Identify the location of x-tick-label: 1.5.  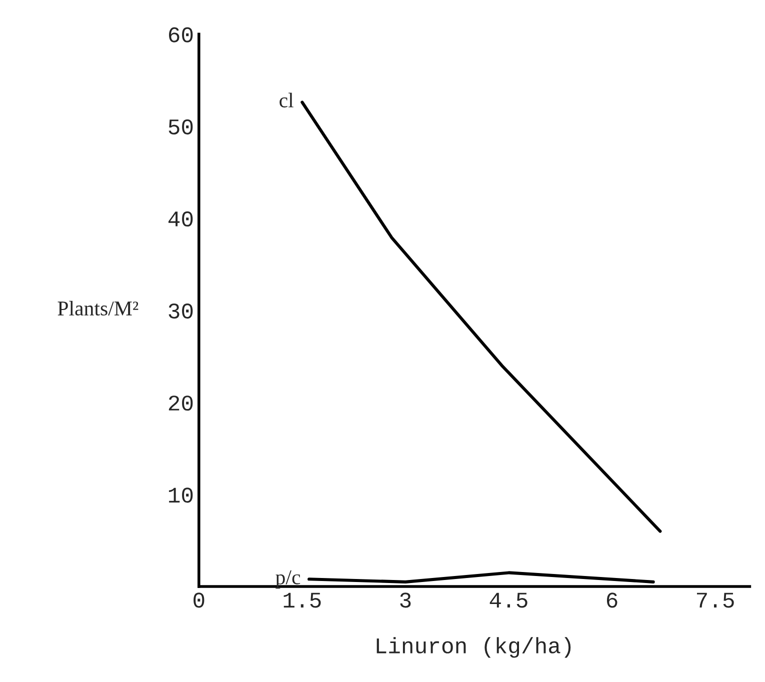
(302, 600).